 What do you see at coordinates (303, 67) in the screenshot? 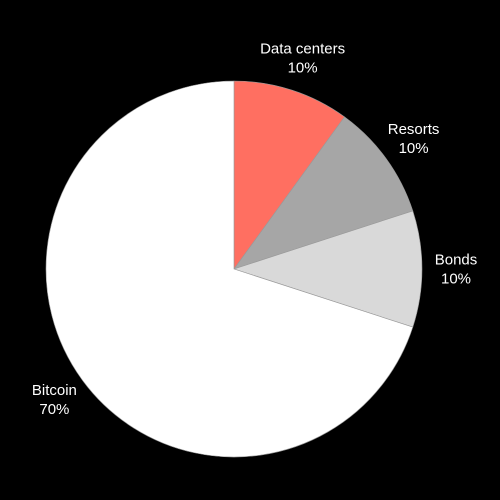
I see `slice-value-label-data-centers: 10%` at bounding box center [303, 67].